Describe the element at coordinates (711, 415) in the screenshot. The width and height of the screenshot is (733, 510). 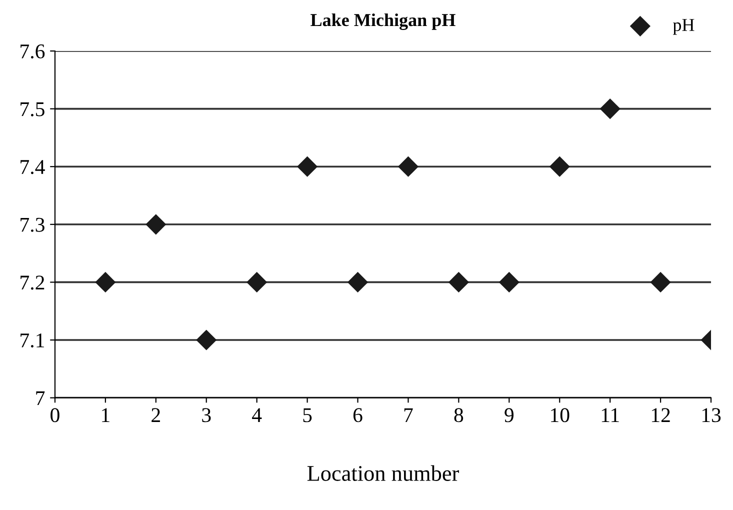
I see `x-tick-label: 13` at that location.